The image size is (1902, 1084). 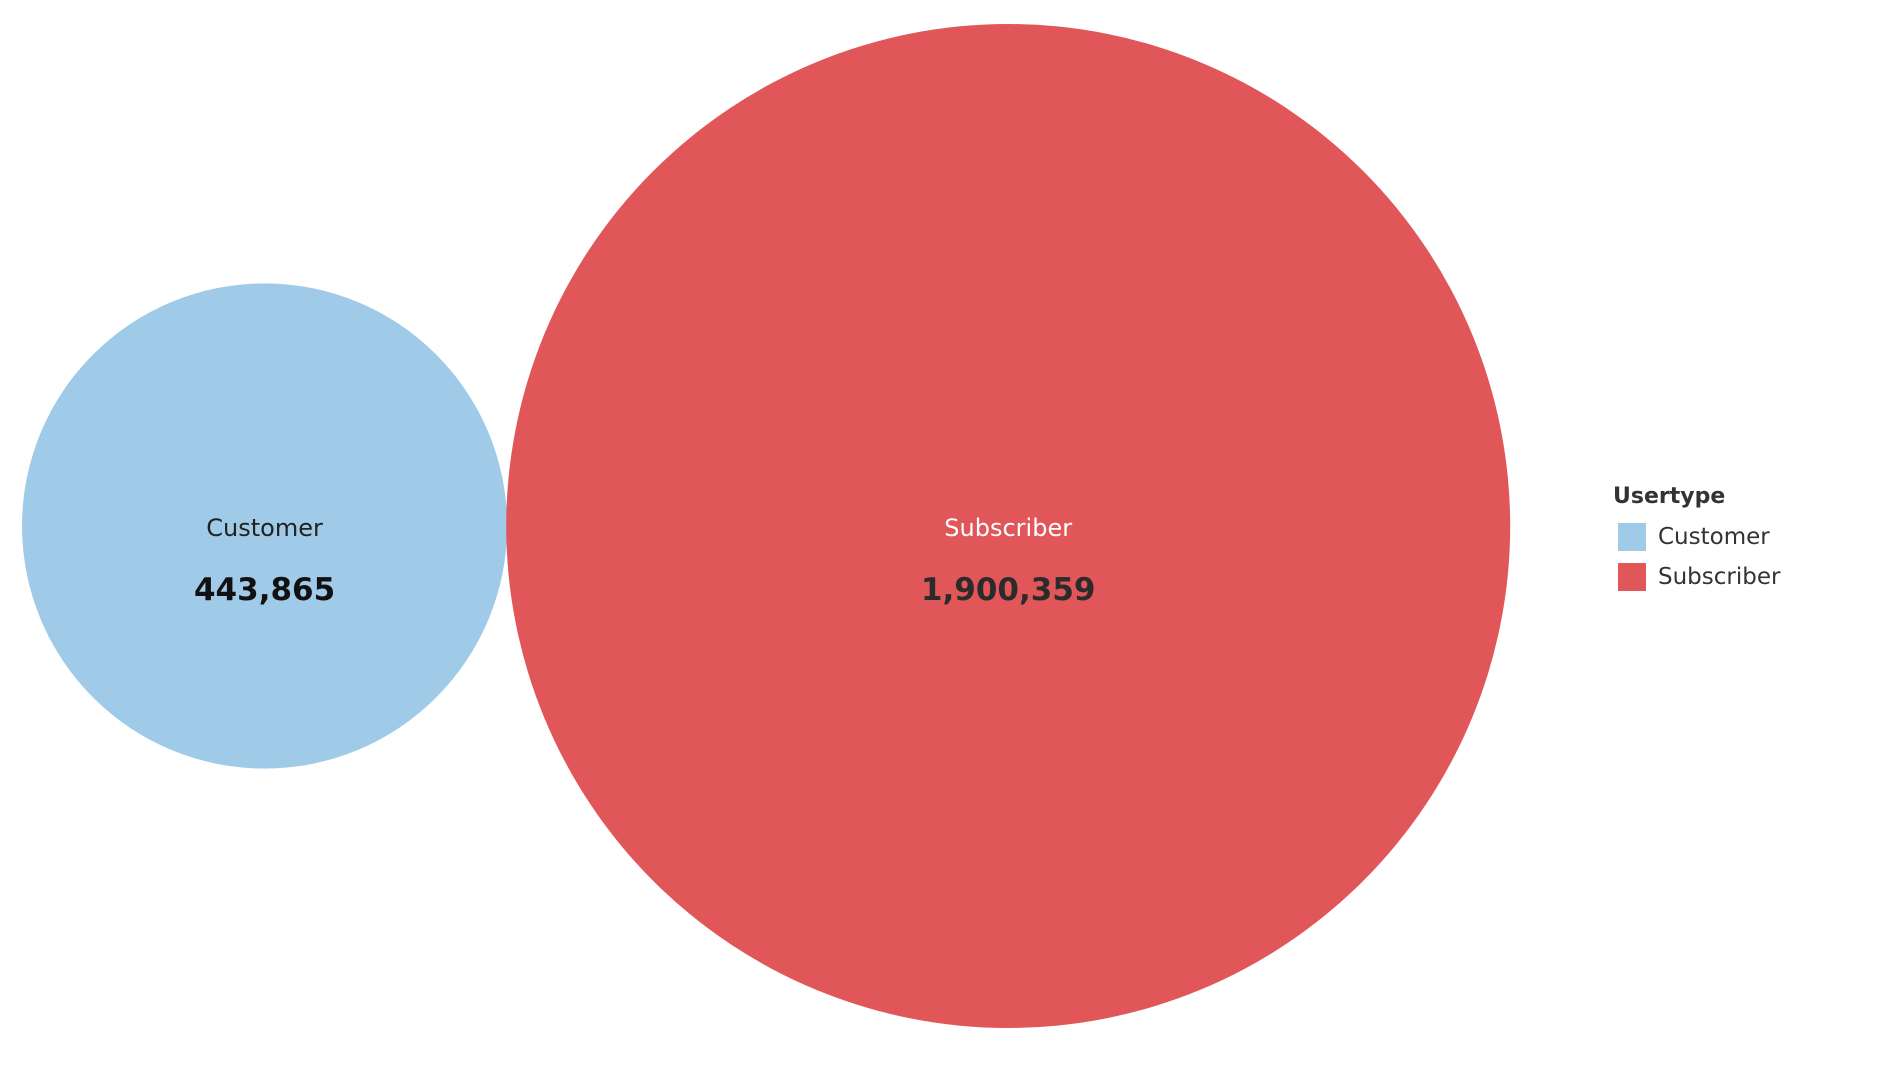 I want to click on legend-label-customer: Customer, so click(x=1714, y=537).